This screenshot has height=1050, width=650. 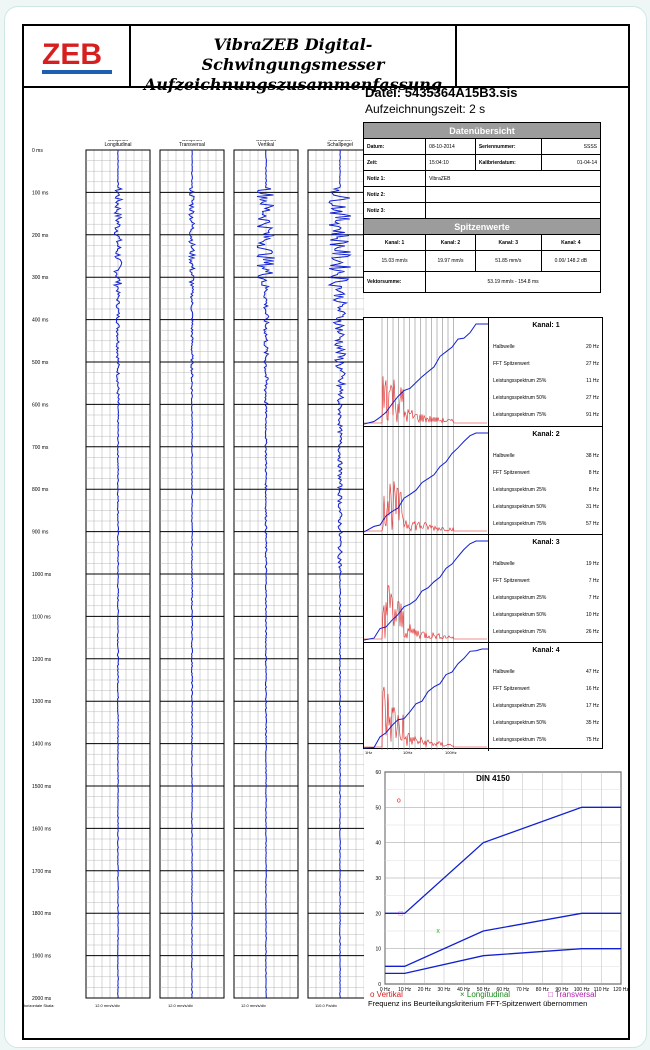 I want to click on title-line-2: Aufzeichnungszusammenfassung, so click(x=293, y=84).